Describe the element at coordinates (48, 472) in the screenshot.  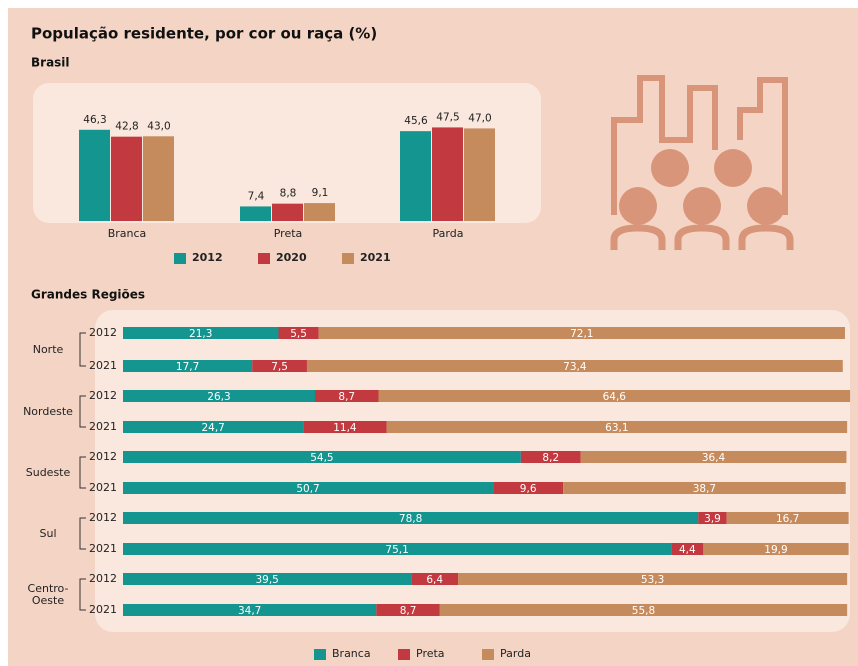
I see `region-label: Sudeste` at that location.